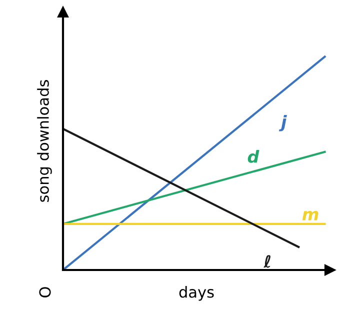 This screenshot has height=319, width=361. Describe the element at coordinates (45, 292) in the screenshot. I see `text: O` at that location.